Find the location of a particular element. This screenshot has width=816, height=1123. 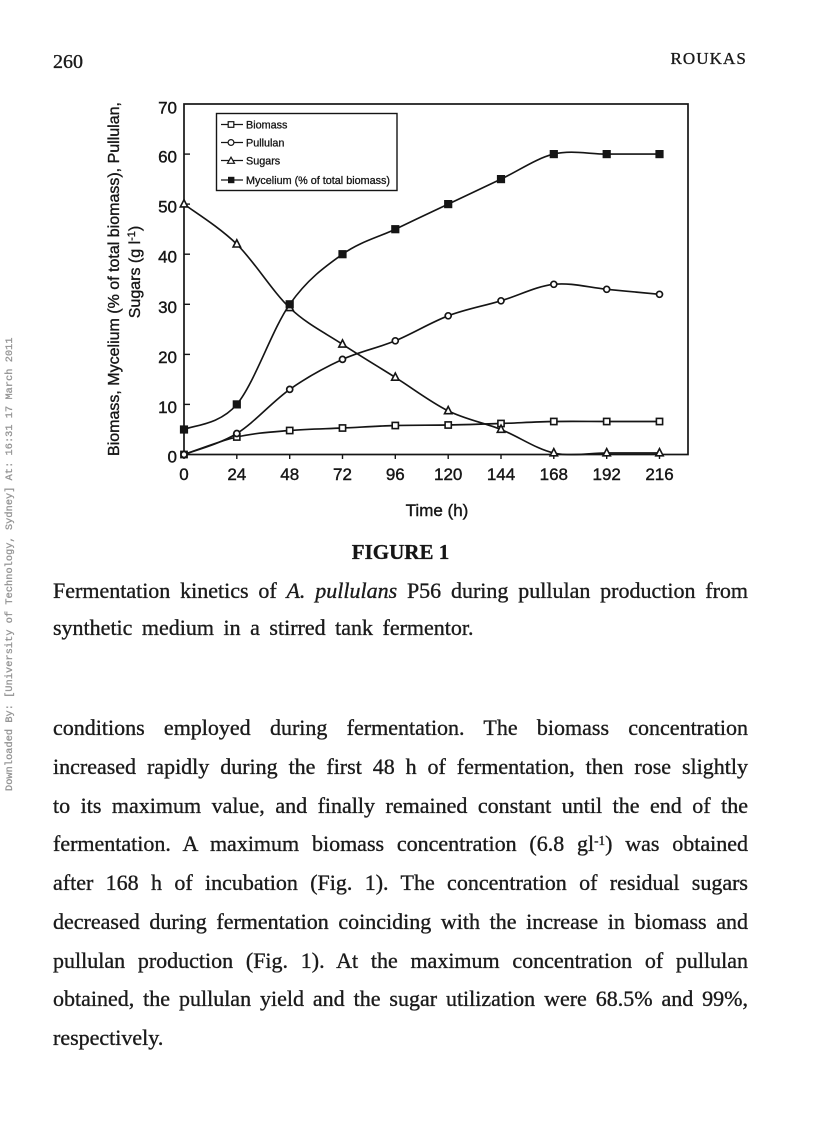

svg-text: 144 is located at coordinates (501, 474).